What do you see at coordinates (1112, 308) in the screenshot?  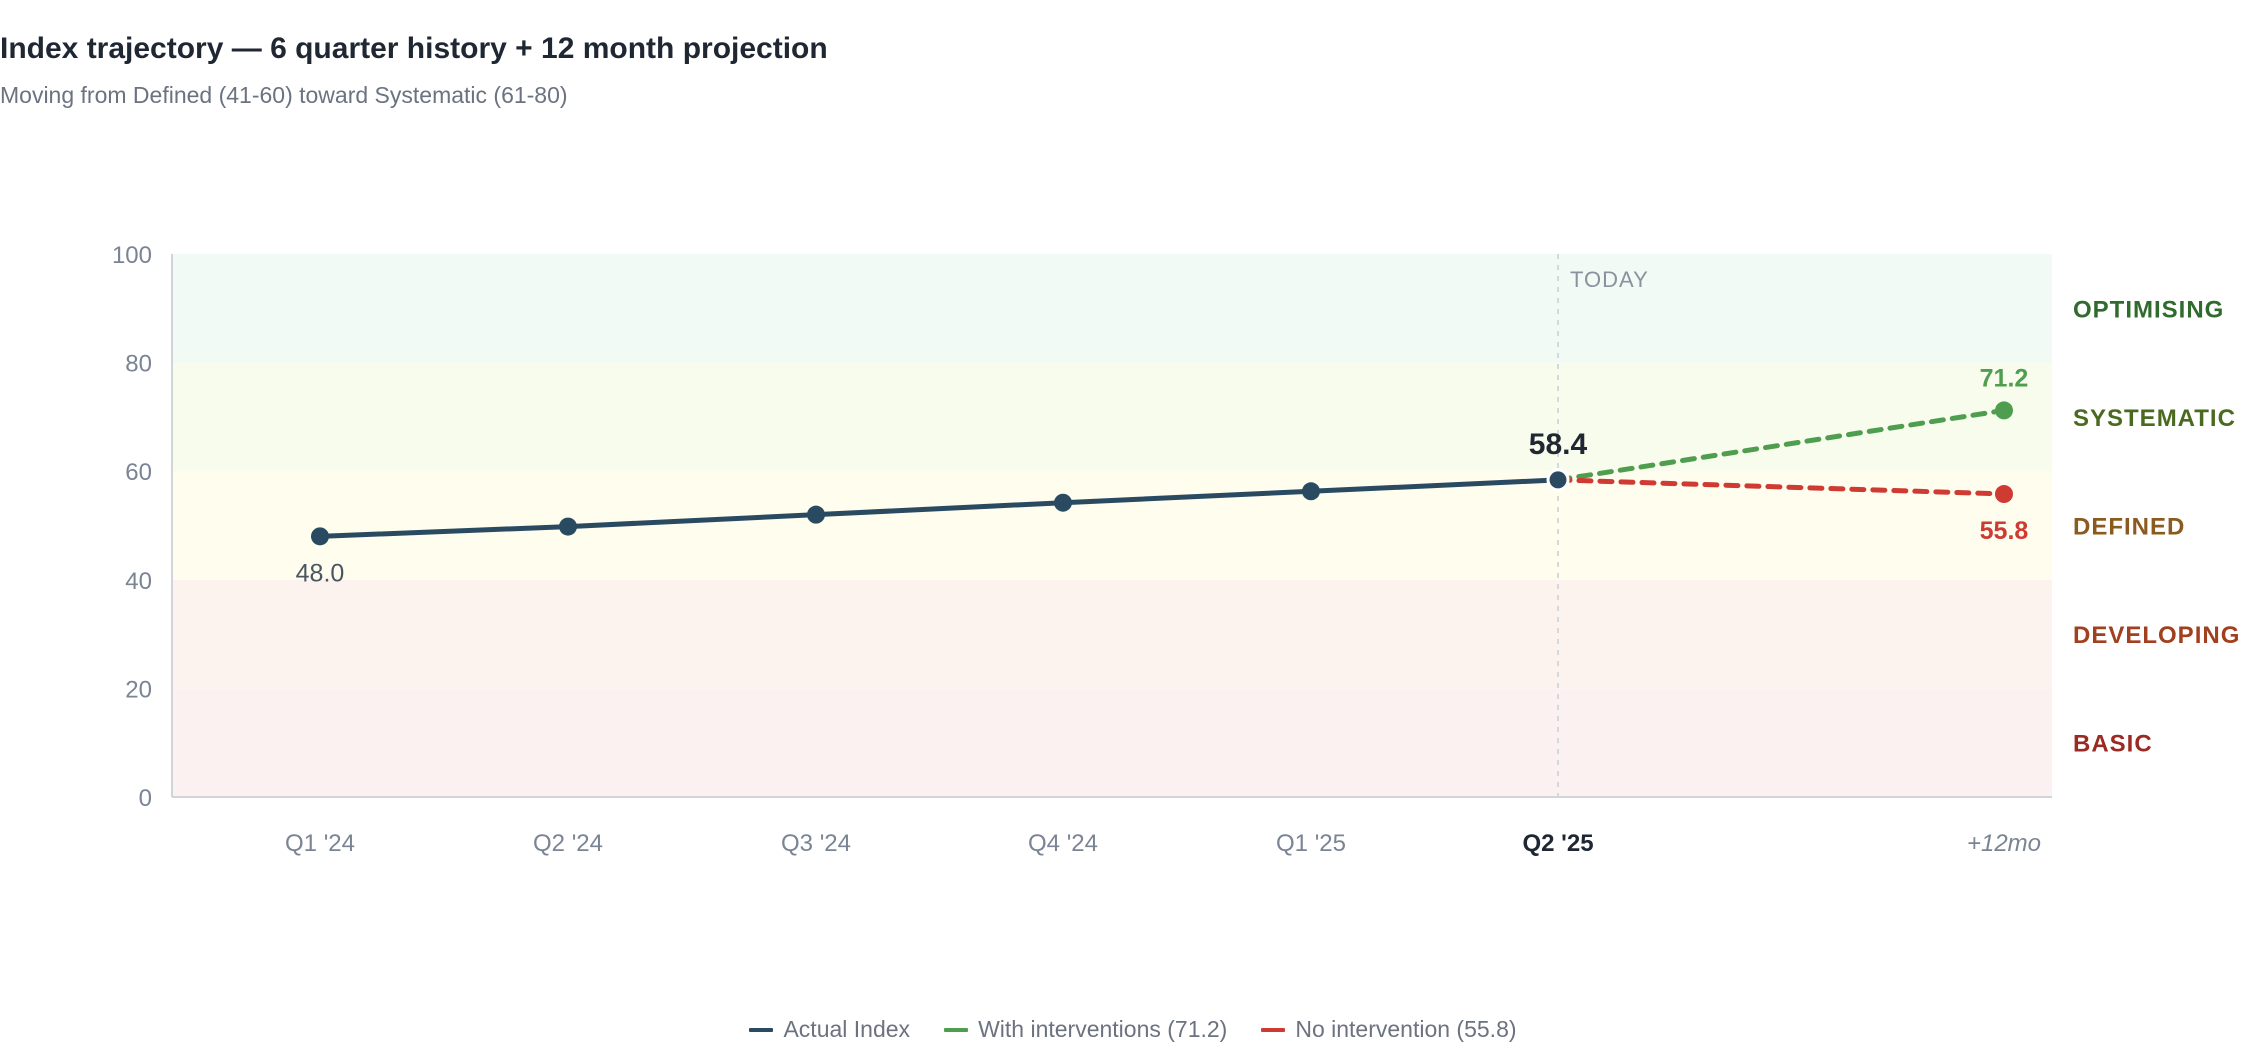 I see `band-optimising` at bounding box center [1112, 308].